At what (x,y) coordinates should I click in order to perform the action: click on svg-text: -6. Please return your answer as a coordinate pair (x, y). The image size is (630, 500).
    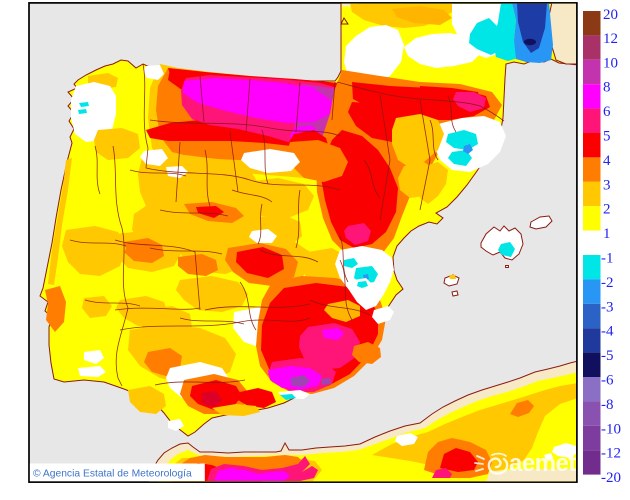
    Looking at the image, I should click on (607, 381).